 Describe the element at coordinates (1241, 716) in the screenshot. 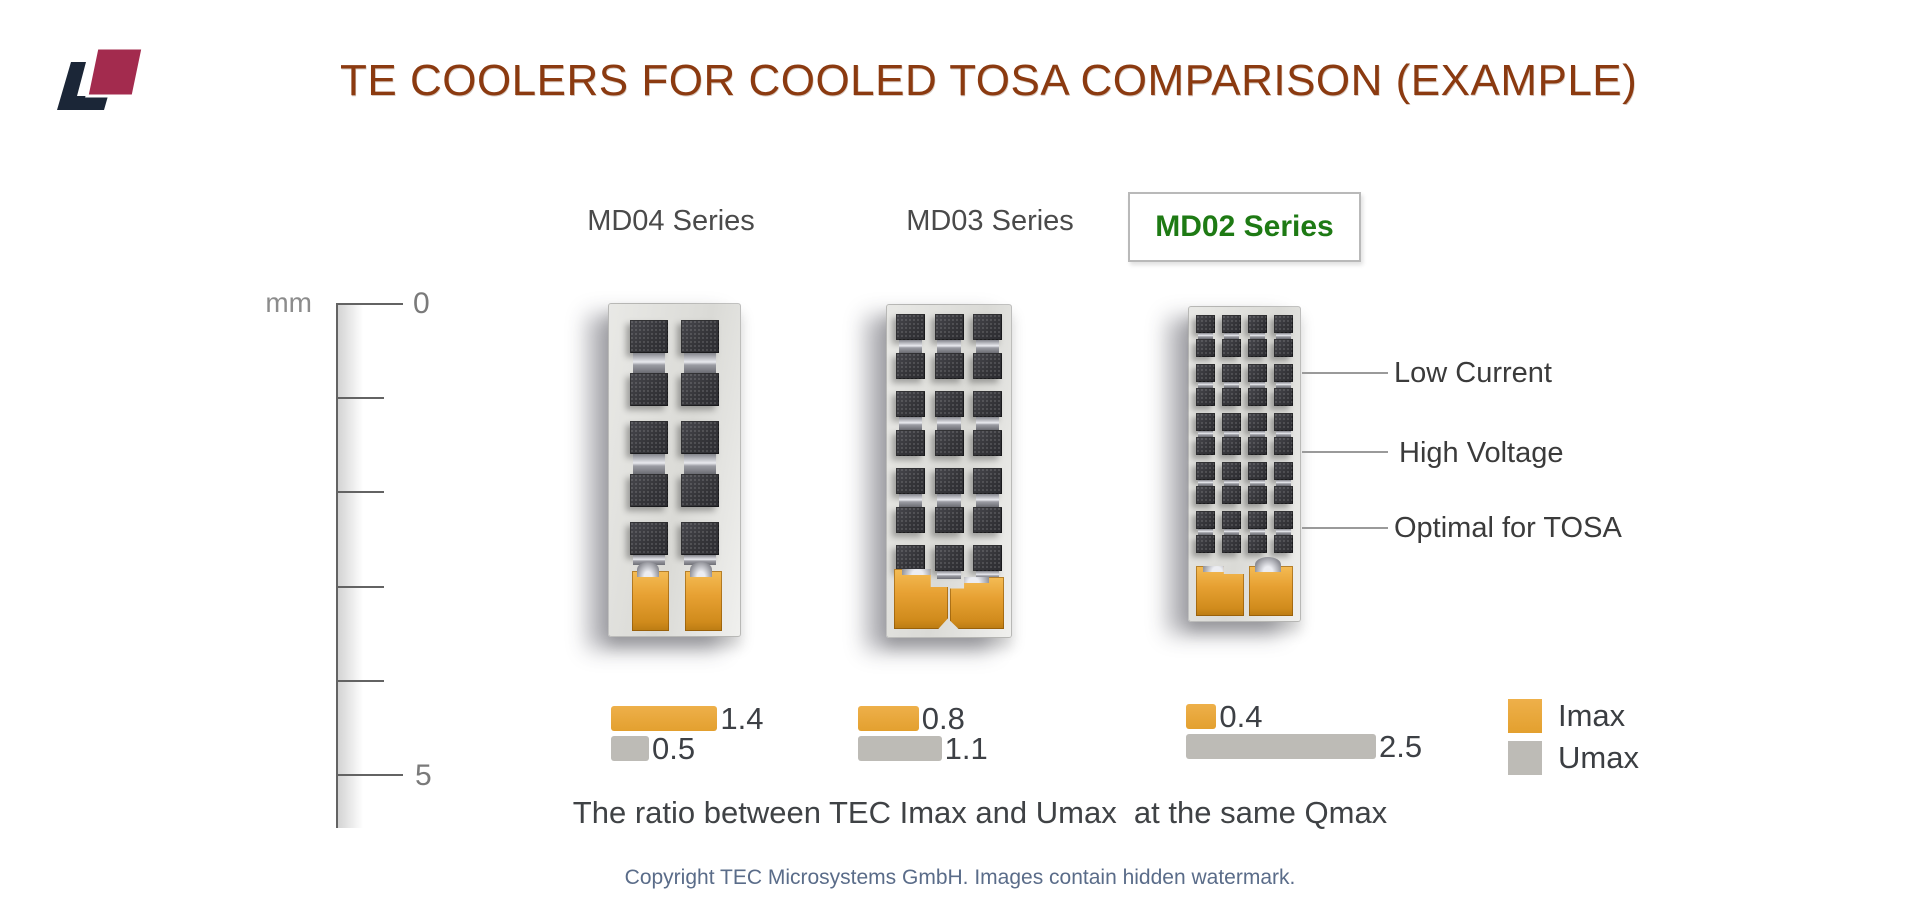

I see `imax-value-md02: 0.4` at that location.